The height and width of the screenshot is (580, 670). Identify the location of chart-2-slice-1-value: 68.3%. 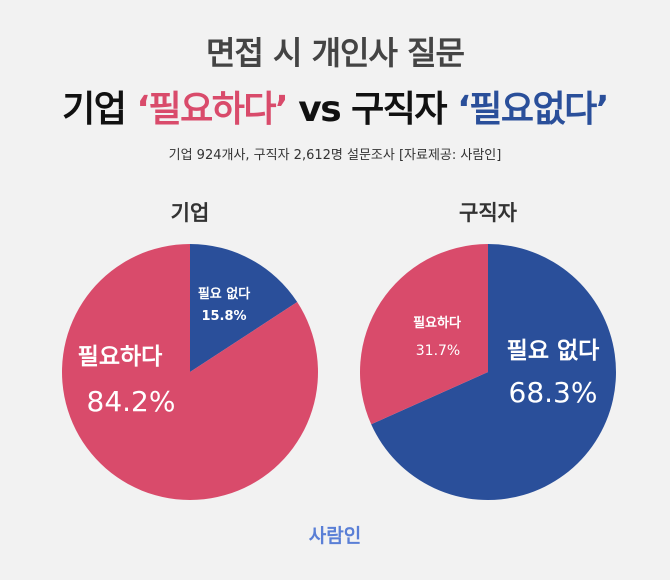
(553, 392).